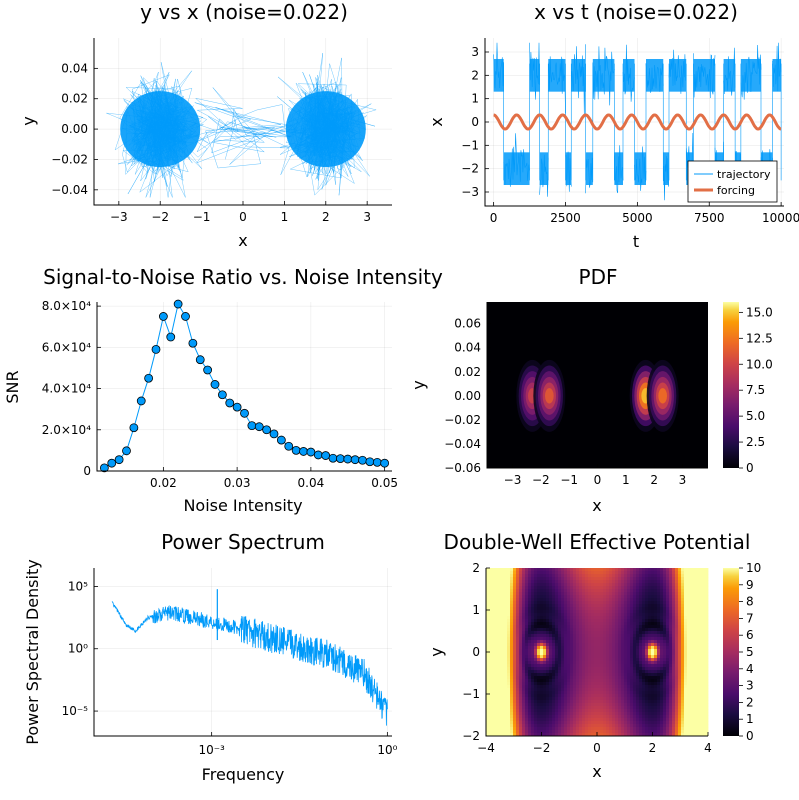 The image size is (799, 800). Describe the element at coordinates (750, 702) in the screenshot. I see `colorbar-tick-label: 2` at that location.